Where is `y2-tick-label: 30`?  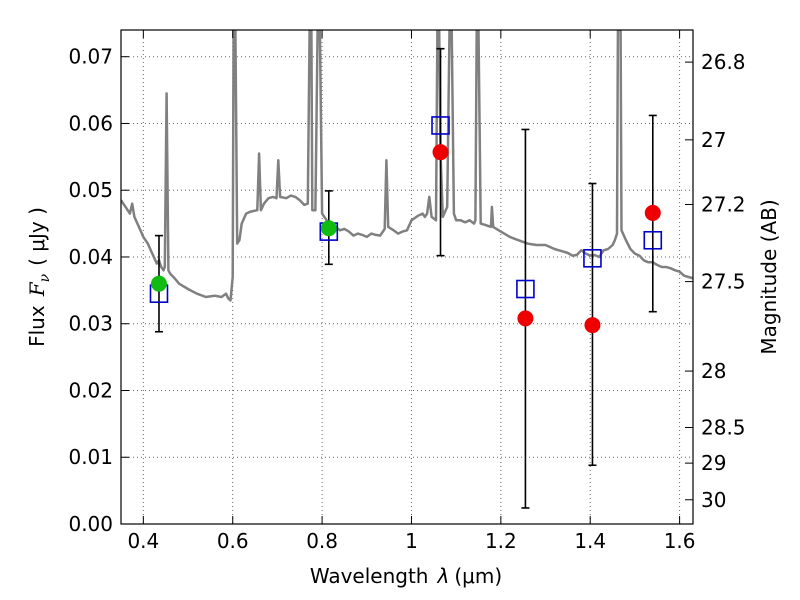 y2-tick-label: 30 is located at coordinates (713, 500).